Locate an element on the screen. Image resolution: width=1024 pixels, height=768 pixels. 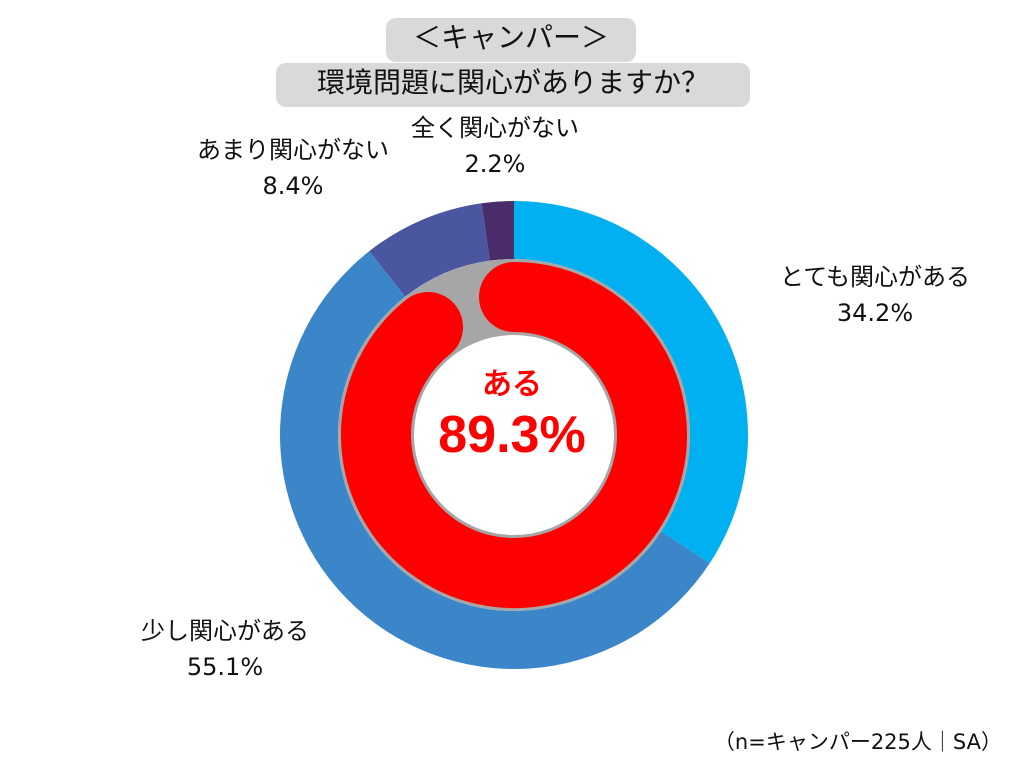
center-value: 89.3% is located at coordinates (511, 435).